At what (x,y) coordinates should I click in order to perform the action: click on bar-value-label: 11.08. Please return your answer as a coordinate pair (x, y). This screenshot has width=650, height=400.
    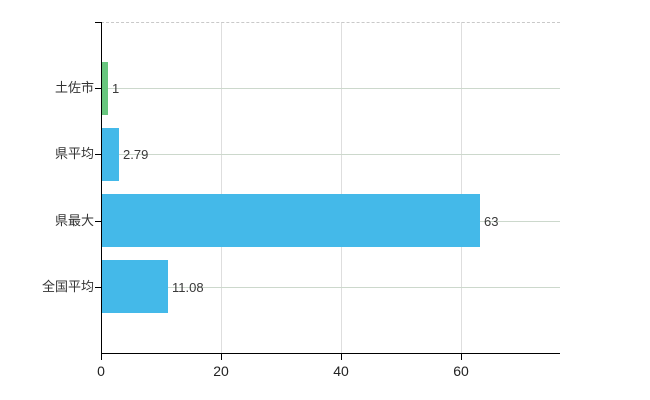
    Looking at the image, I should click on (188, 287).